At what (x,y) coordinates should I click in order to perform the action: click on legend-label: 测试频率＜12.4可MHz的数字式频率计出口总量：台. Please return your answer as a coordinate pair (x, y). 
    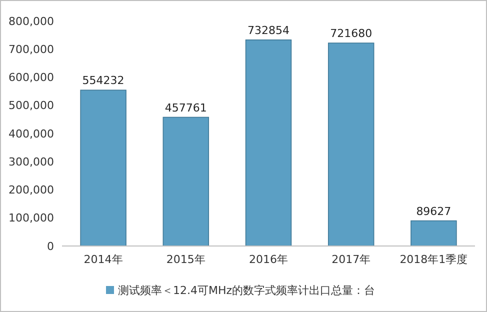
    Looking at the image, I should click on (247, 290).